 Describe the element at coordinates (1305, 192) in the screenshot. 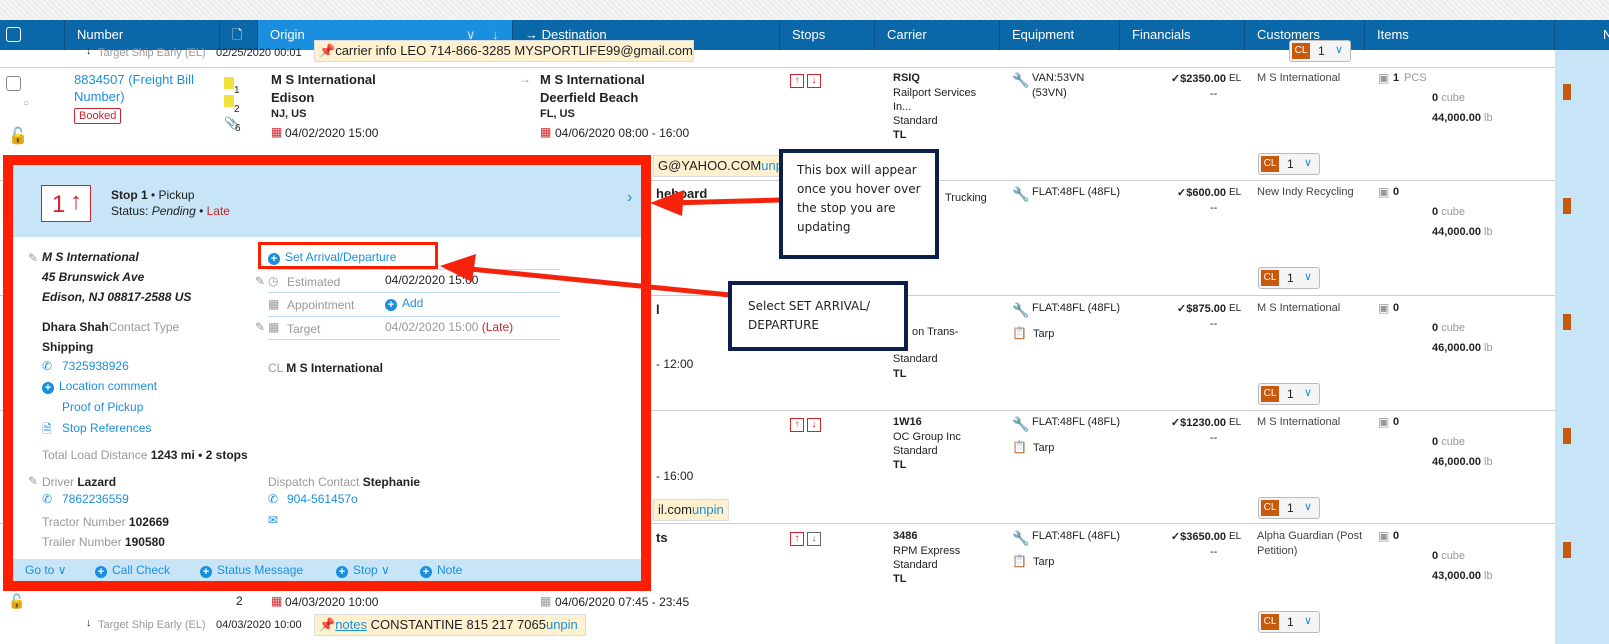

I see `customer-name: New Indy Recycling` at that location.